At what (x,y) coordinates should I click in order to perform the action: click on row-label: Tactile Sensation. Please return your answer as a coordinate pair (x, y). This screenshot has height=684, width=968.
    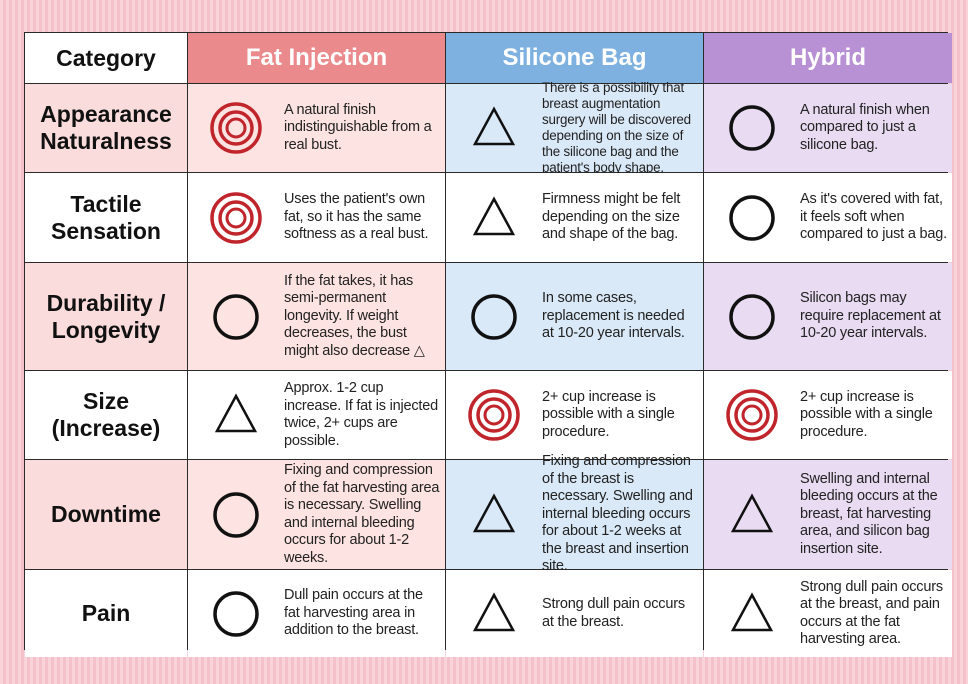
    Looking at the image, I should click on (106, 217).